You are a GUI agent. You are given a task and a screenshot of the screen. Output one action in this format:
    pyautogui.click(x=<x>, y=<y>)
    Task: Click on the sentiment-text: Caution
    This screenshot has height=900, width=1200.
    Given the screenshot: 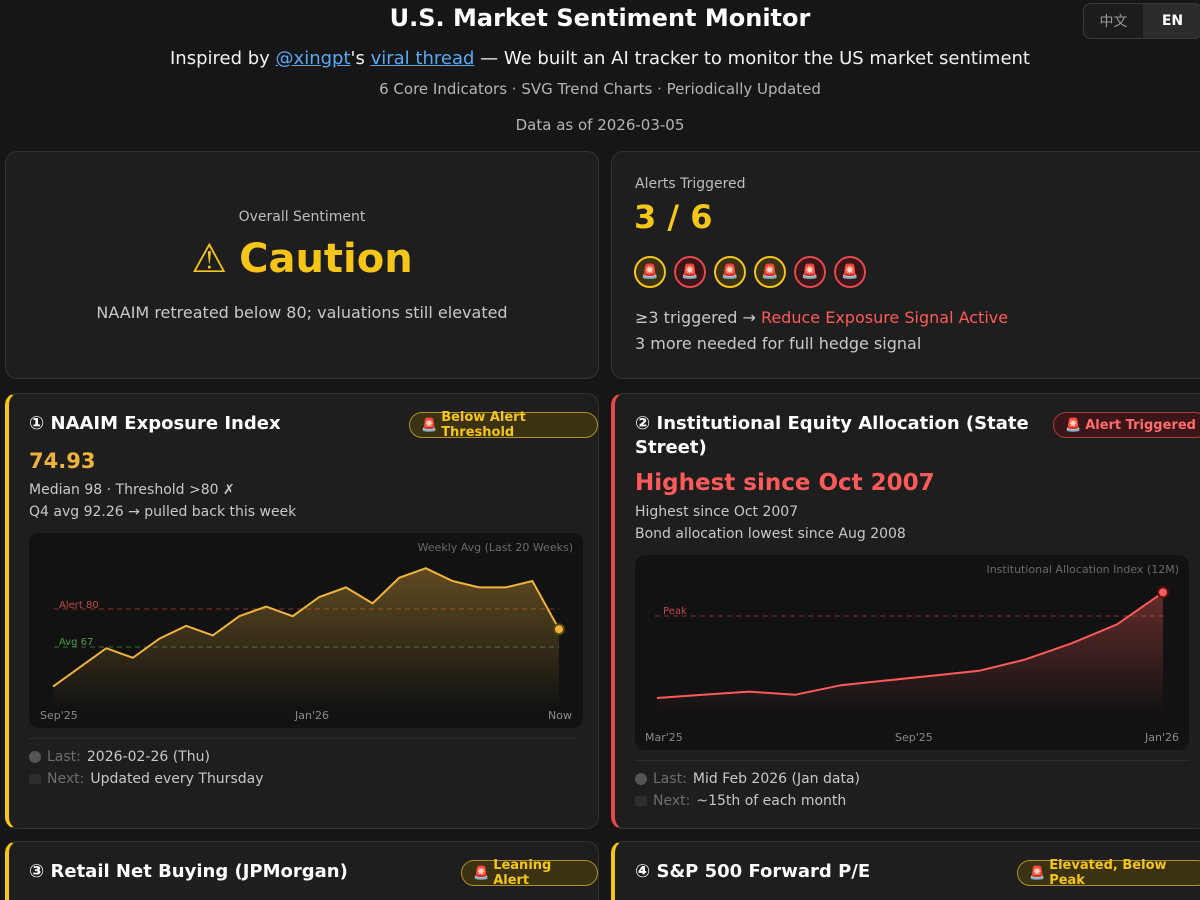 What is the action you would take?
    pyautogui.click(x=326, y=259)
    